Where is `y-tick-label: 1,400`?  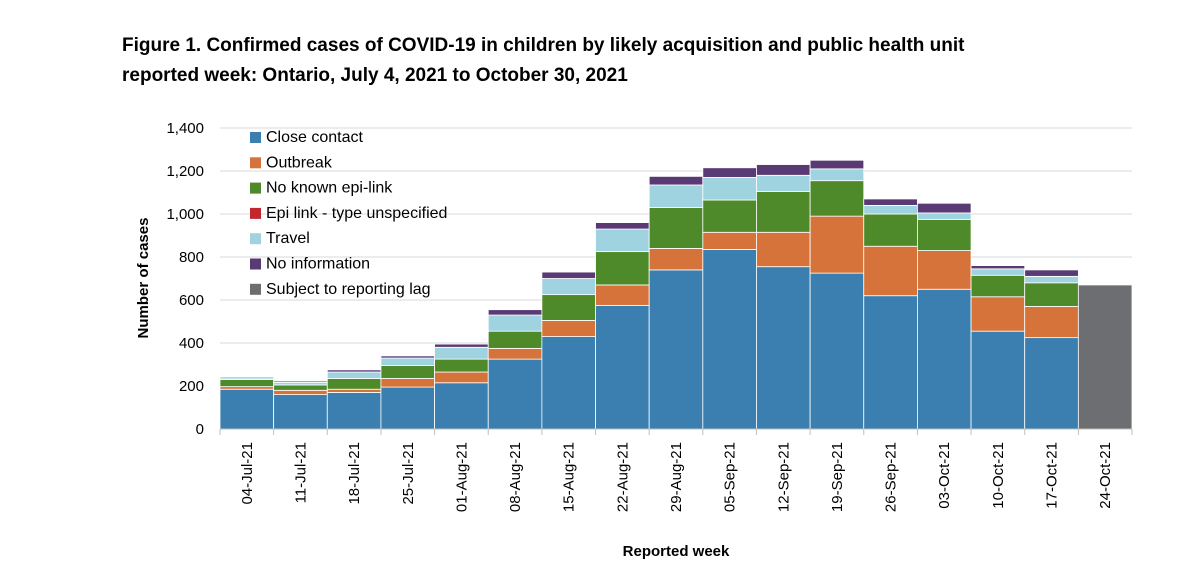
y-tick-label: 1,400 is located at coordinates (185, 128).